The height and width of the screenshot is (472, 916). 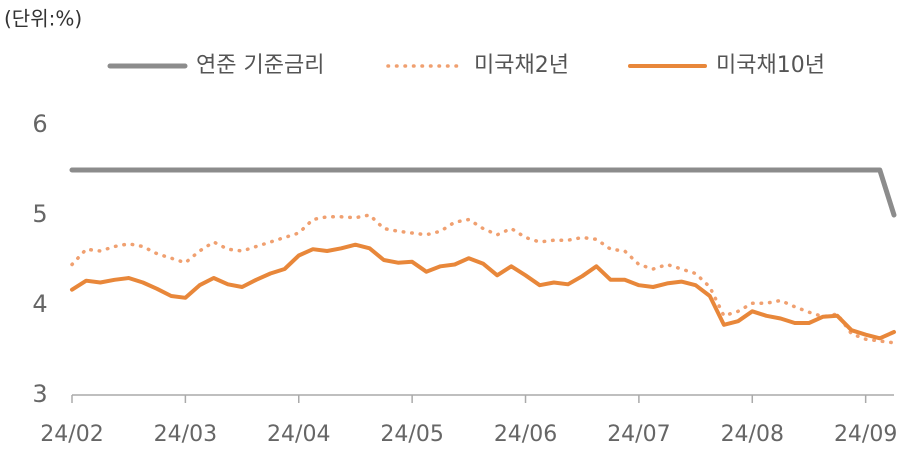 I want to click on unit-label: (단위:%), so click(x=43, y=19).